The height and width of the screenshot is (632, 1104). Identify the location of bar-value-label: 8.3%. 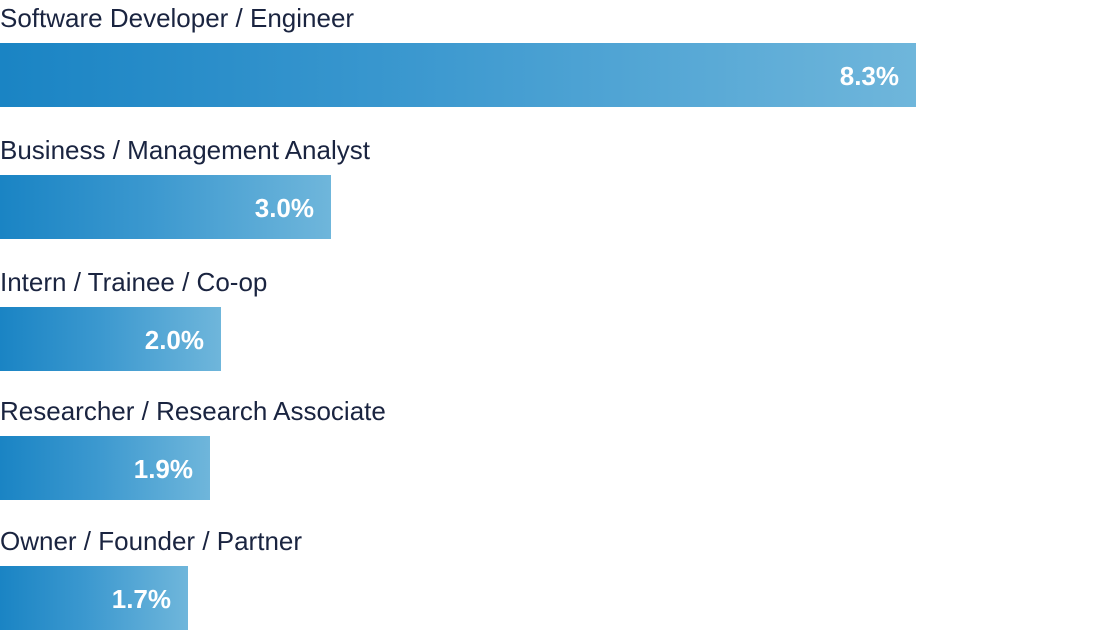
(869, 76).